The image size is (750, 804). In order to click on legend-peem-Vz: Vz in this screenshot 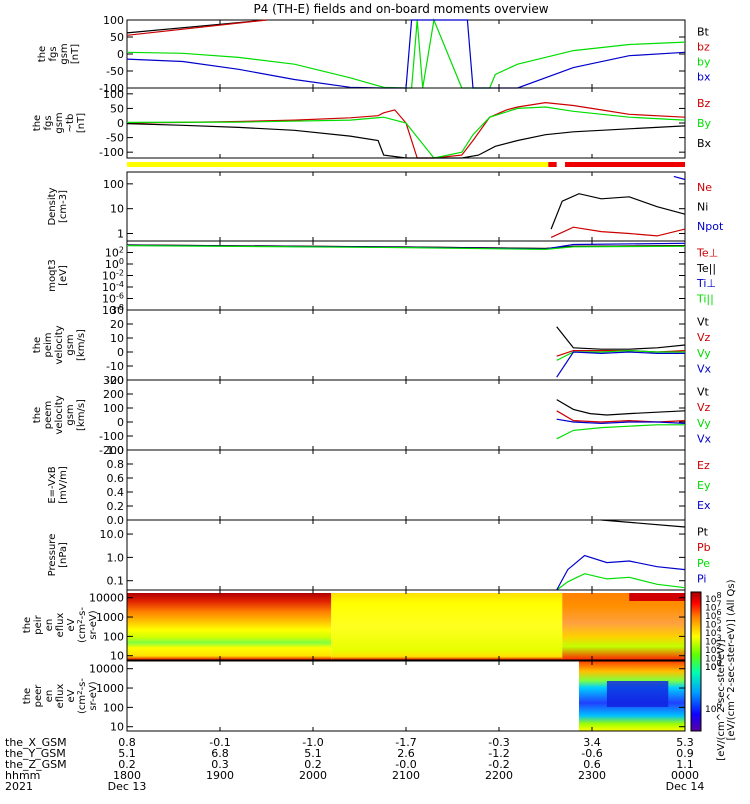, I will do `click(704, 407)`.